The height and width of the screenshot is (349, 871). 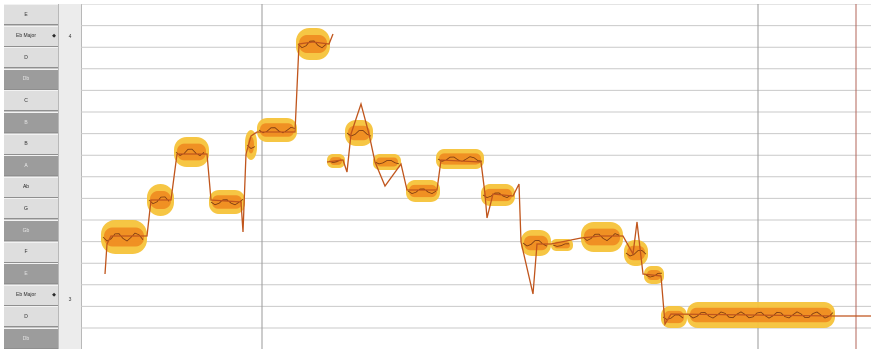 What do you see at coordinates (31, 209) in the screenshot?
I see `piano-key: G` at bounding box center [31, 209].